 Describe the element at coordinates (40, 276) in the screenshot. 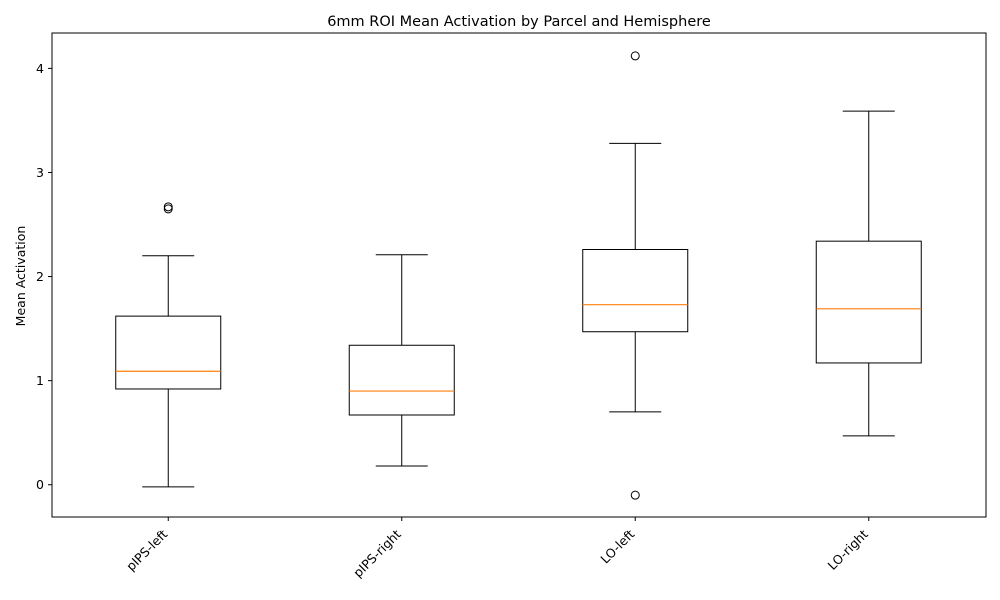

I see `y-tick-label: 2` at that location.